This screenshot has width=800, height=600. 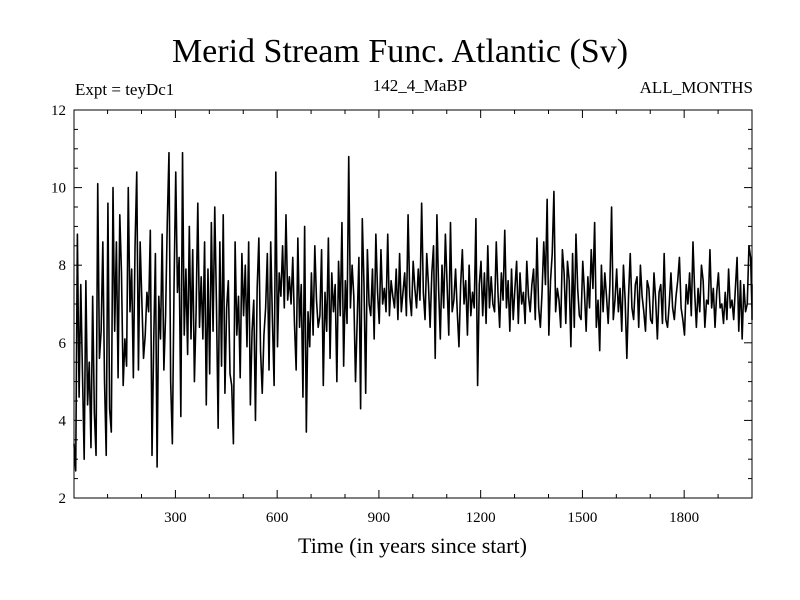 What do you see at coordinates (582, 518) in the screenshot?
I see `x-tick-label: 1500` at bounding box center [582, 518].